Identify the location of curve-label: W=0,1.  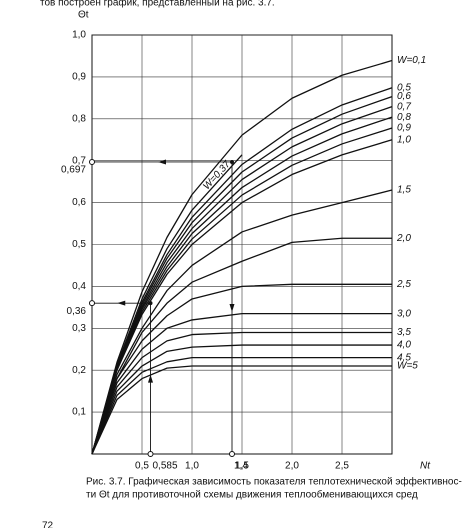
(411, 60).